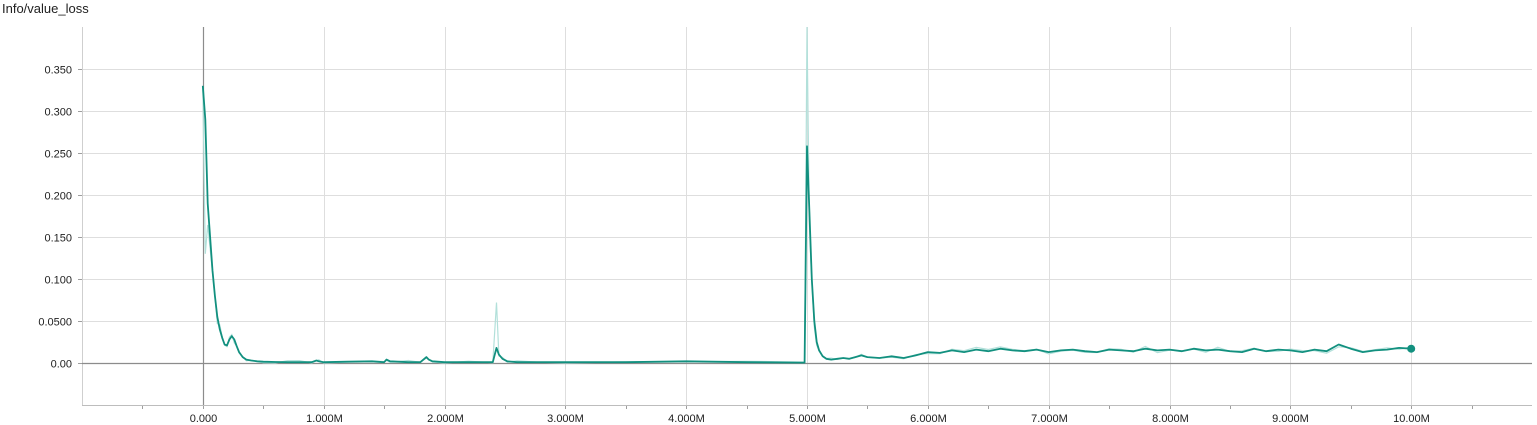 The height and width of the screenshot is (425, 1537). What do you see at coordinates (204, 419) in the screenshot?
I see `x-tick-label: 0.000` at bounding box center [204, 419].